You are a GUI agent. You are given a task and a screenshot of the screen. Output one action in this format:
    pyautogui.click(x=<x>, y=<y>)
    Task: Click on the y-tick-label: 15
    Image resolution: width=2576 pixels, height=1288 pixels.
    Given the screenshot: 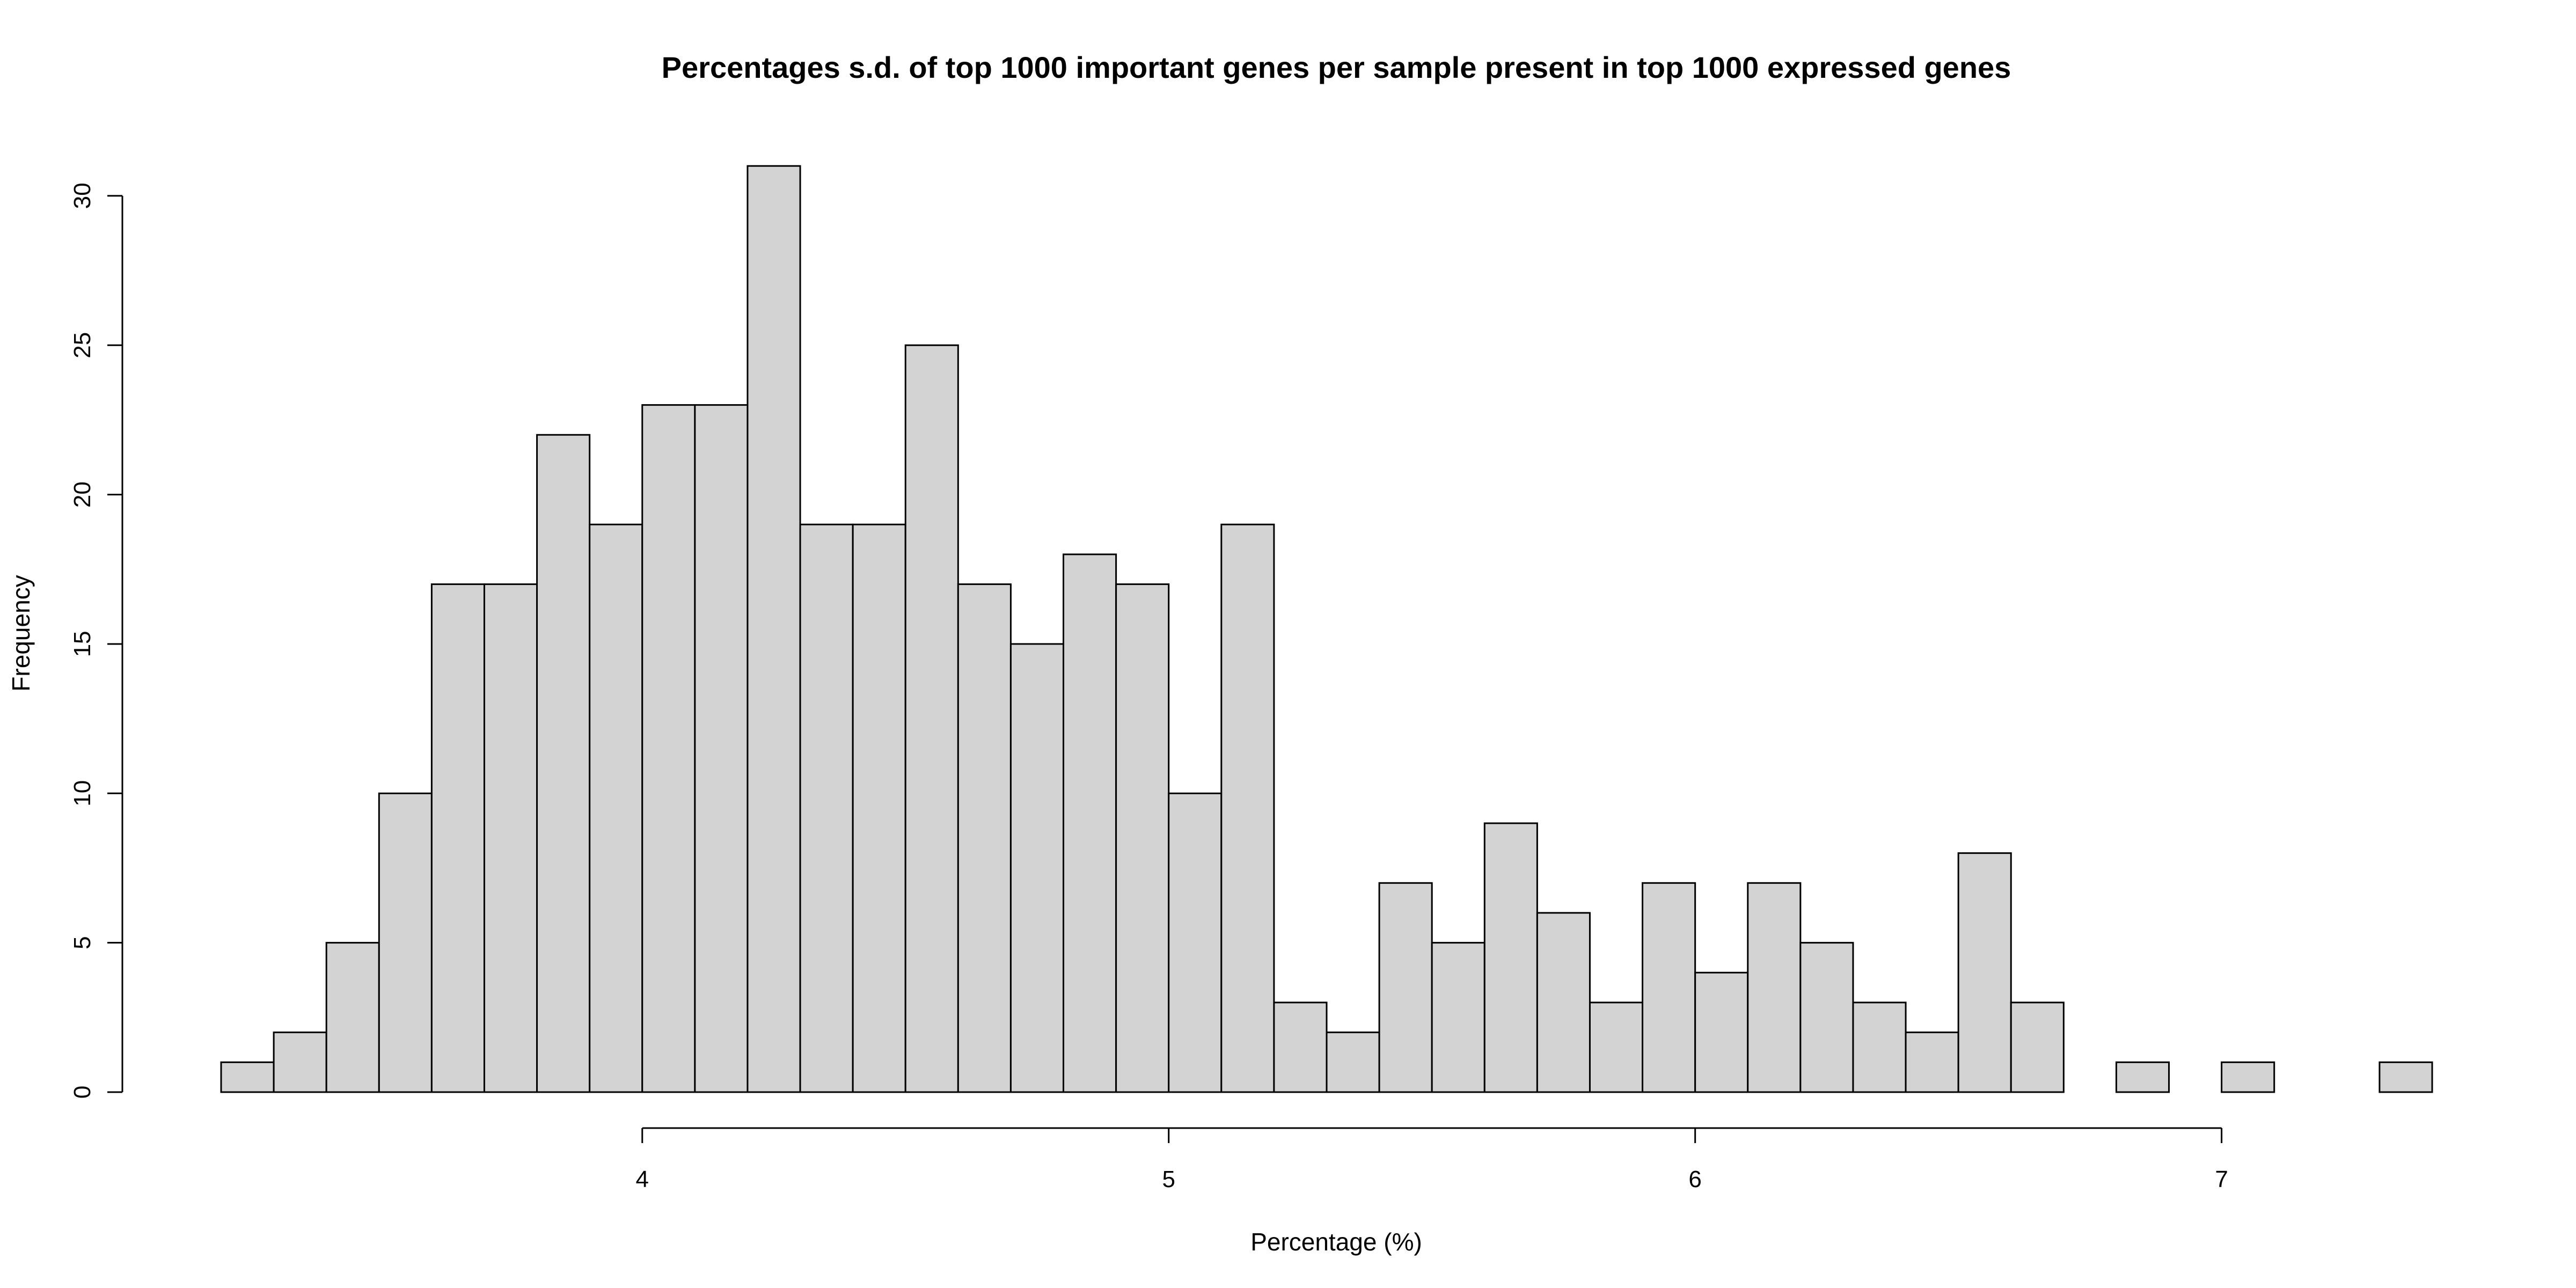 What is the action you would take?
    pyautogui.click(x=82, y=644)
    